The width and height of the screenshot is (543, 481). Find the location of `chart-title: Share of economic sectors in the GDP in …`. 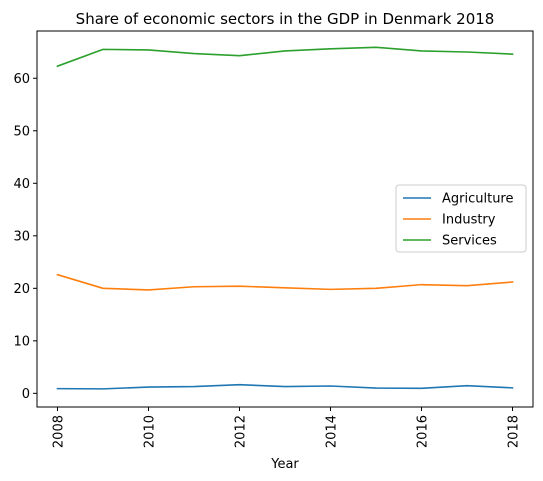

chart-title: Share of economic sectors in the GDP in … is located at coordinates (285, 19).